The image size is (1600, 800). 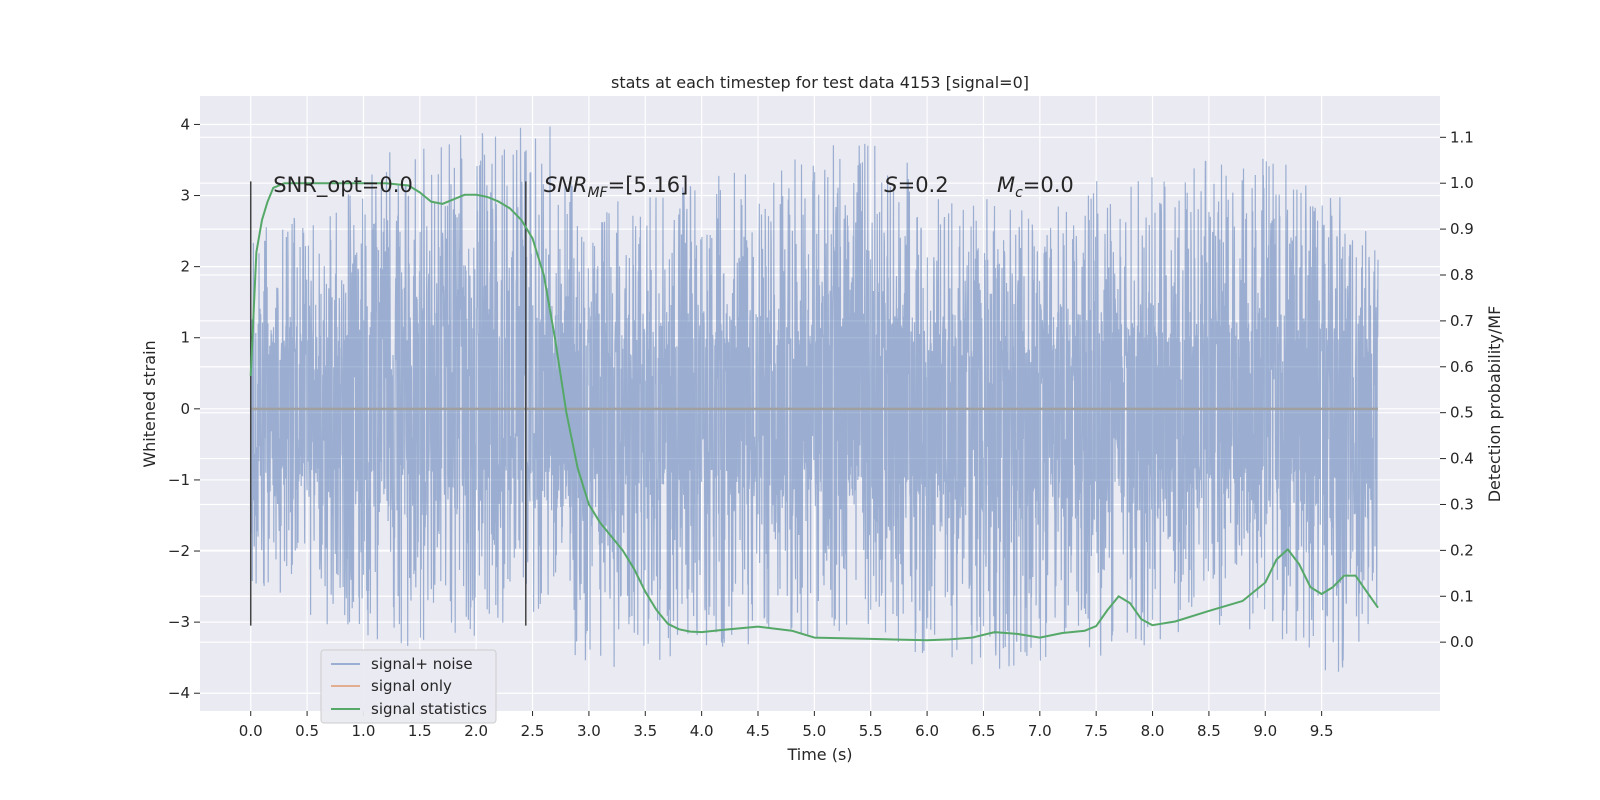 I want to click on y-tick-label: 0, so click(x=185, y=409).